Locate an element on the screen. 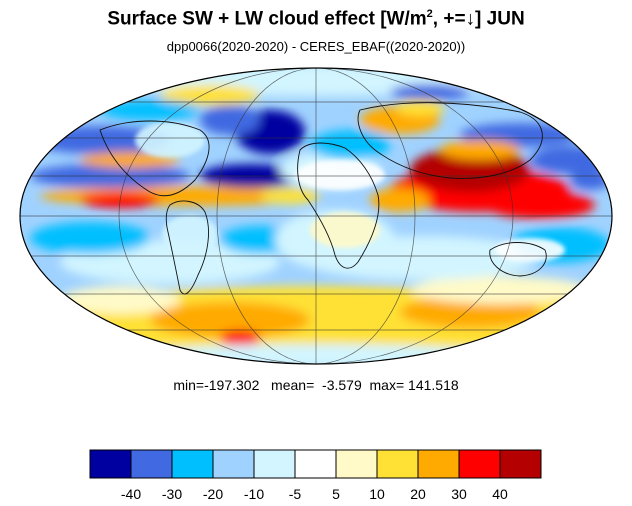 The width and height of the screenshot is (632, 506). mean-value: -3.579 is located at coordinates (342, 385).